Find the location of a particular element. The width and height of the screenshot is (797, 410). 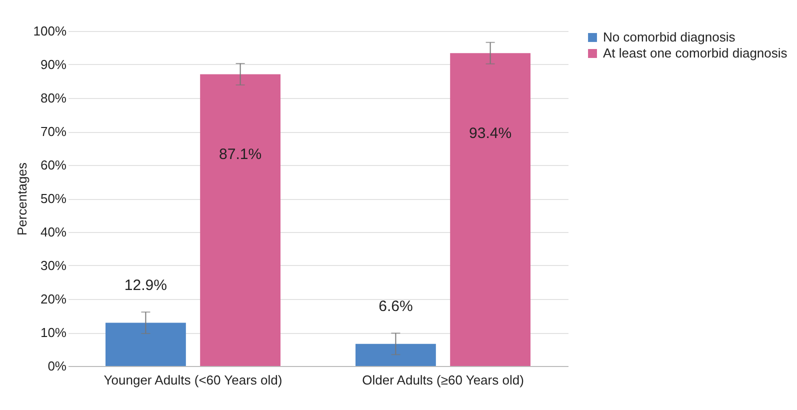

y-tick-label: 30% is located at coordinates (53, 265).